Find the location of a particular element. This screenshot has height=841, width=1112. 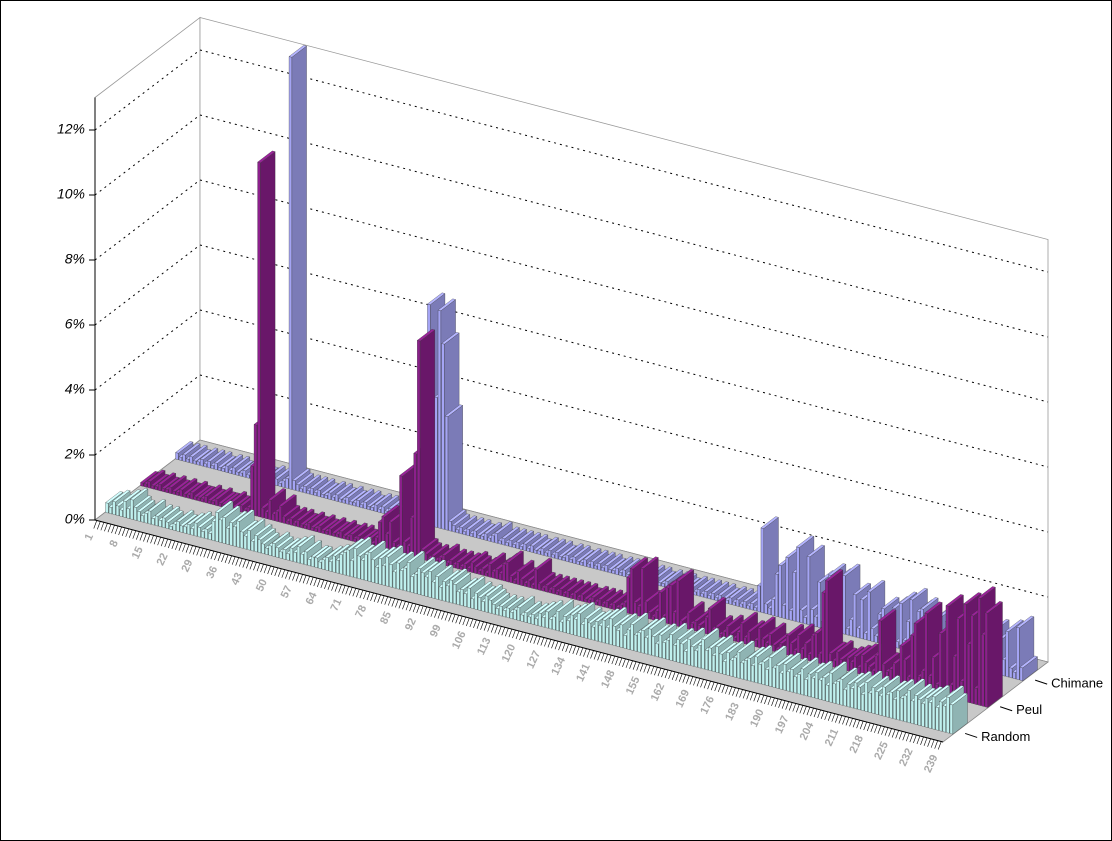

x-tick-label: 43 is located at coordinates (237, 579).